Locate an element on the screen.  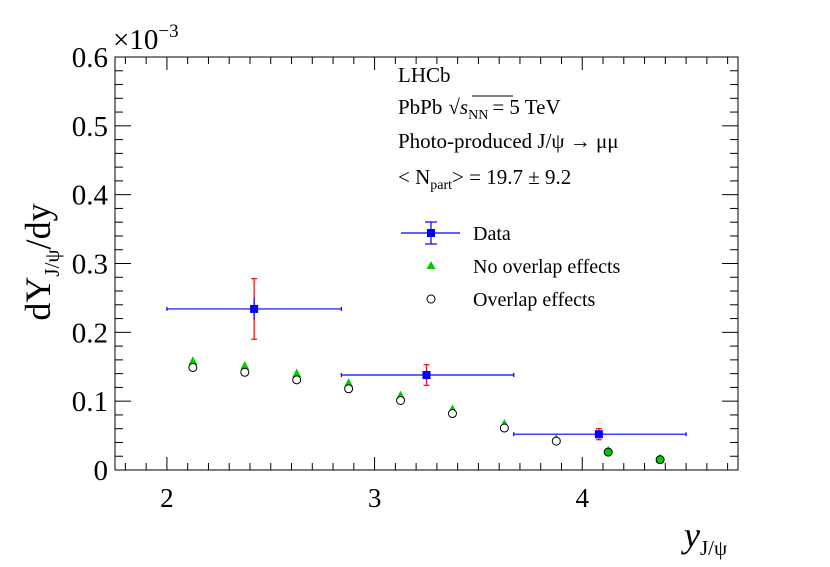
annotation-experiment: LHCb is located at coordinates (424, 75).